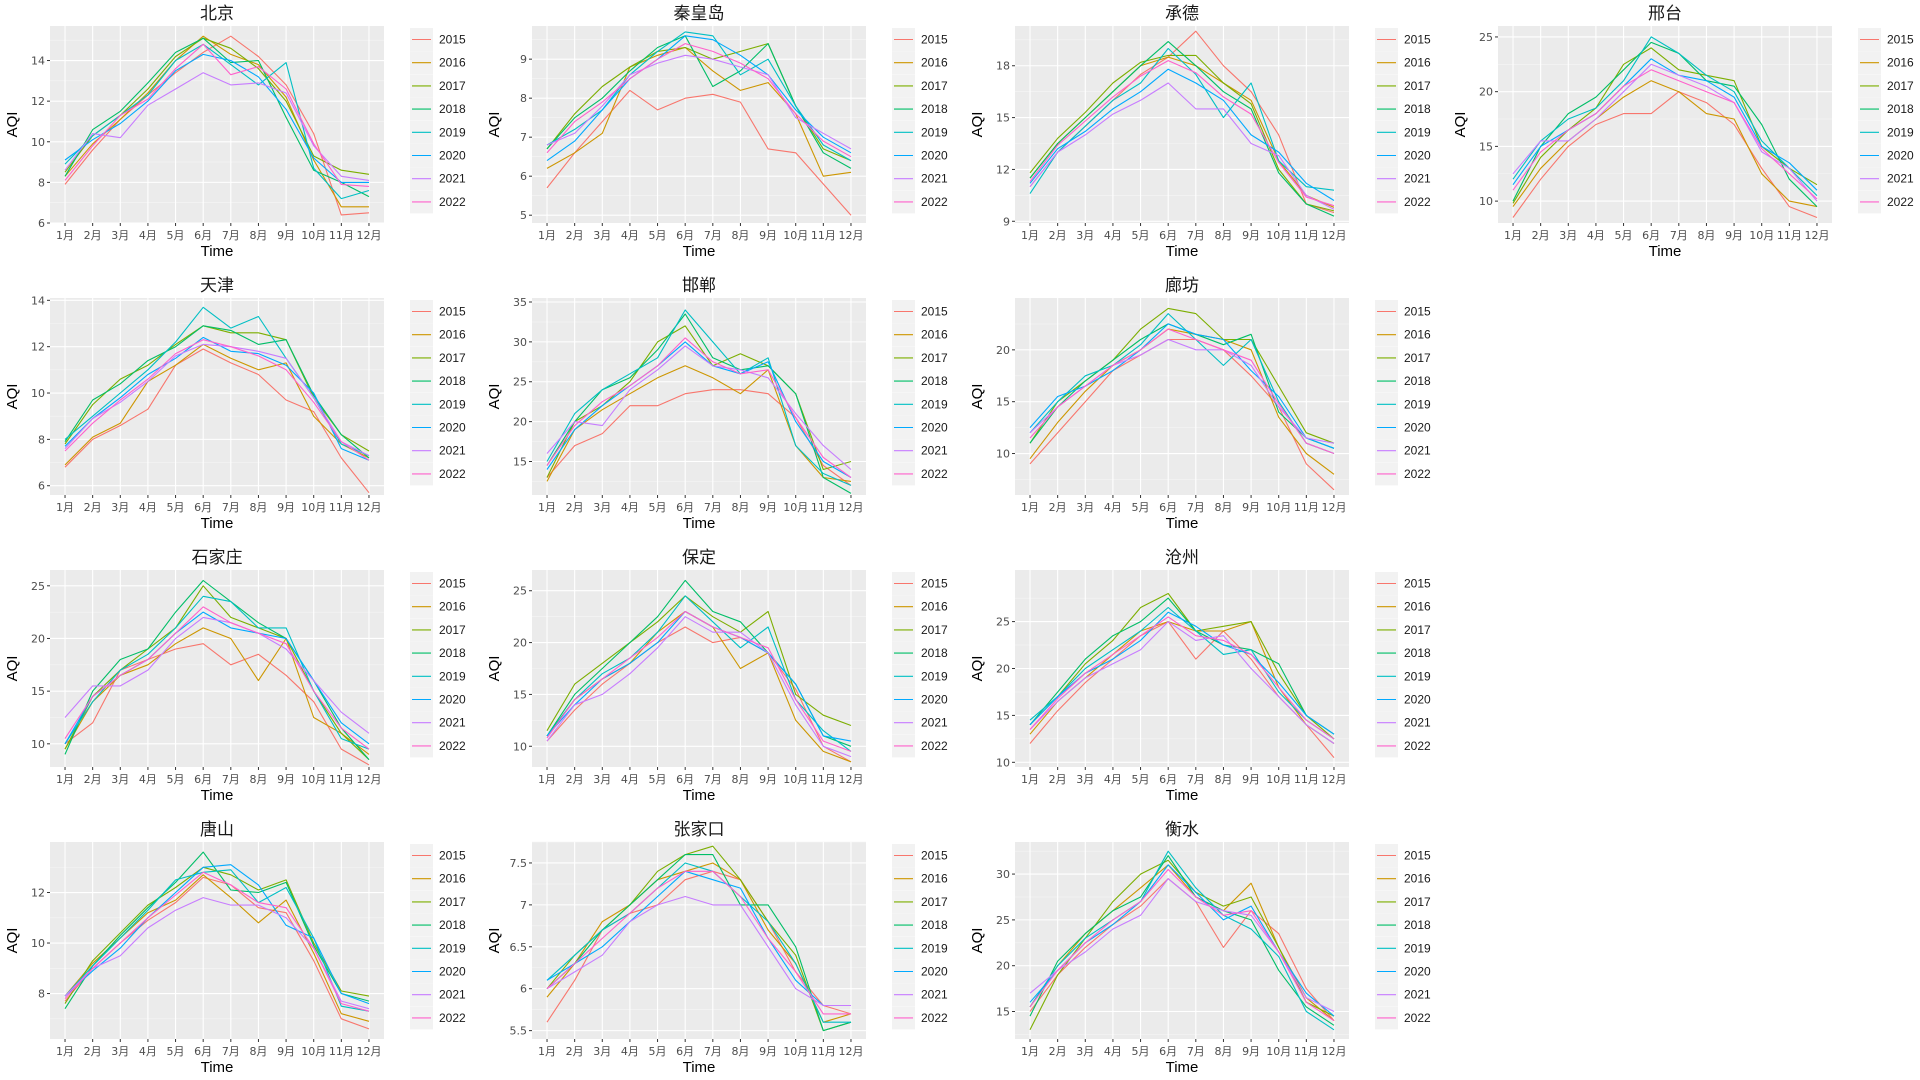  Describe the element at coordinates (1486, 37) in the screenshot. I see `y-tick-label: 25` at that location.